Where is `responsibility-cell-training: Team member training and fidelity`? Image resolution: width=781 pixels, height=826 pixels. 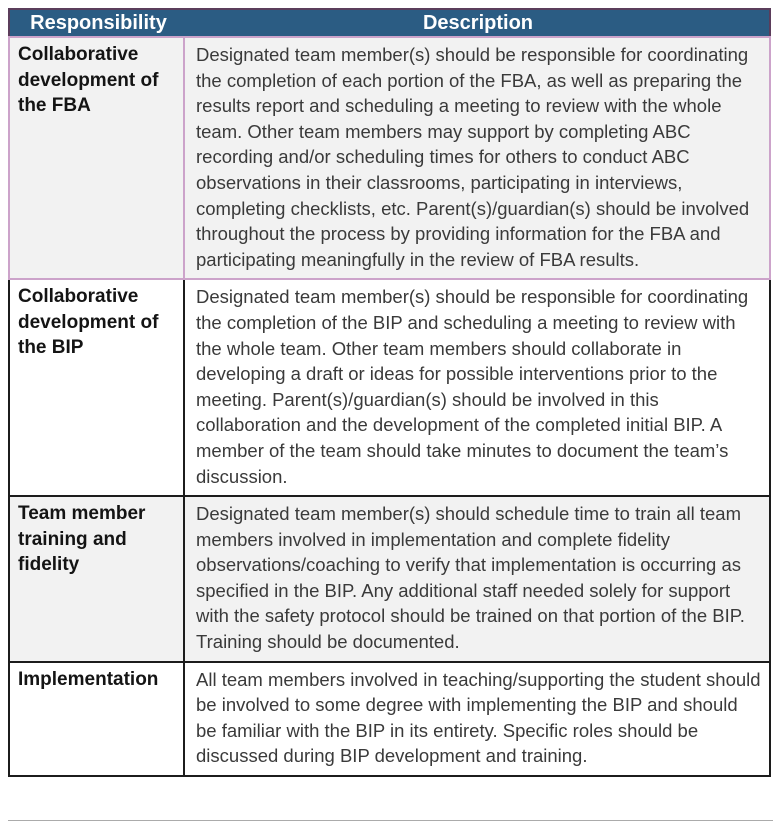
responsibility-cell-training: Team member training and fidelity is located at coordinates (97, 579).